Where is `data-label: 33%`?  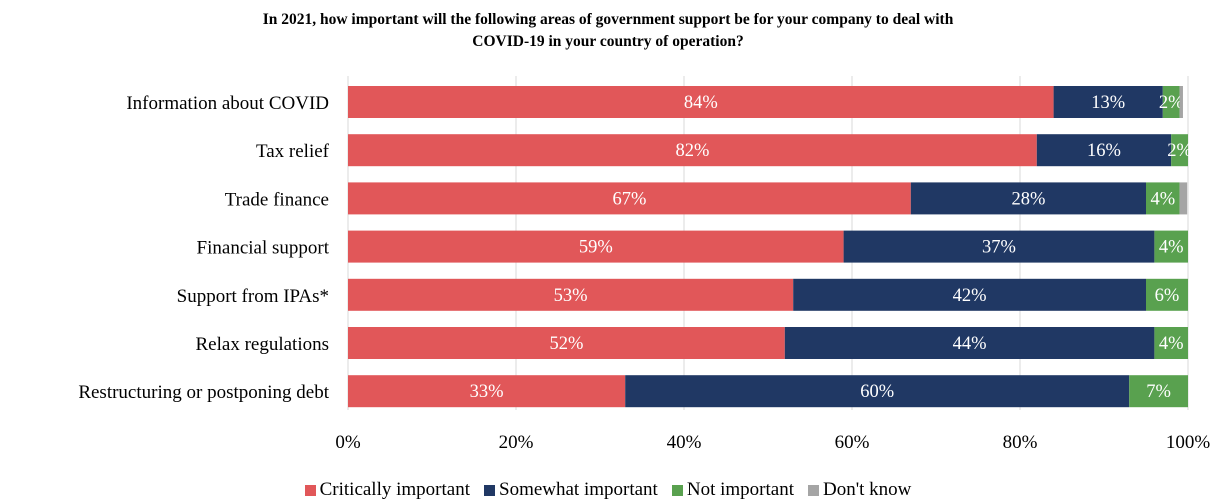 data-label: 33% is located at coordinates (487, 392).